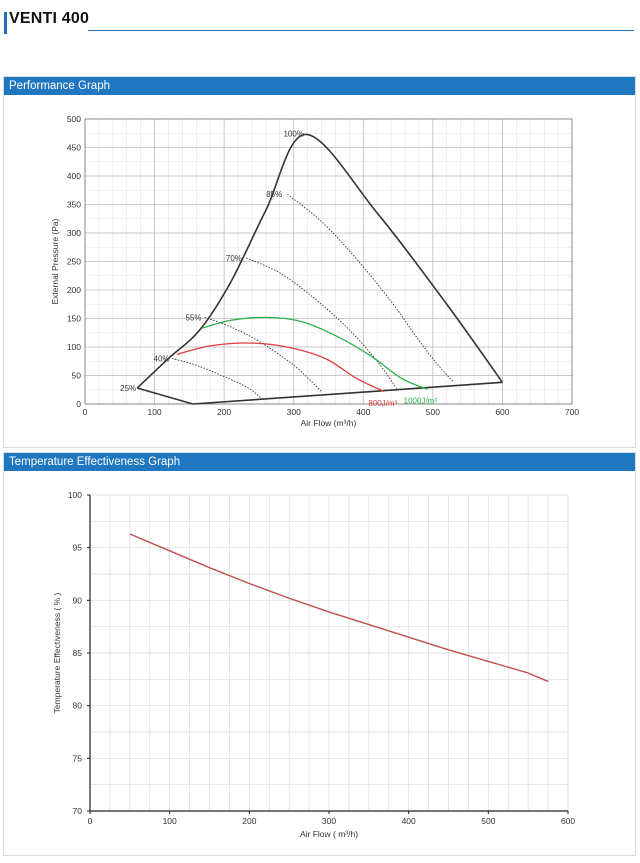 The height and width of the screenshot is (863, 640). What do you see at coordinates (74, 205) in the screenshot?
I see `y-tick-label: 350` at bounding box center [74, 205].